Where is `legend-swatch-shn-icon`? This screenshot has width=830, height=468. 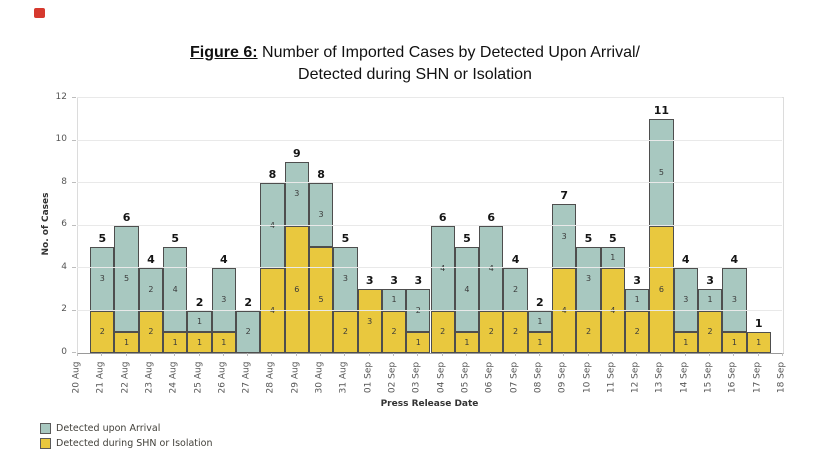
legend-swatch-shn-icon is located at coordinates (45, 443).